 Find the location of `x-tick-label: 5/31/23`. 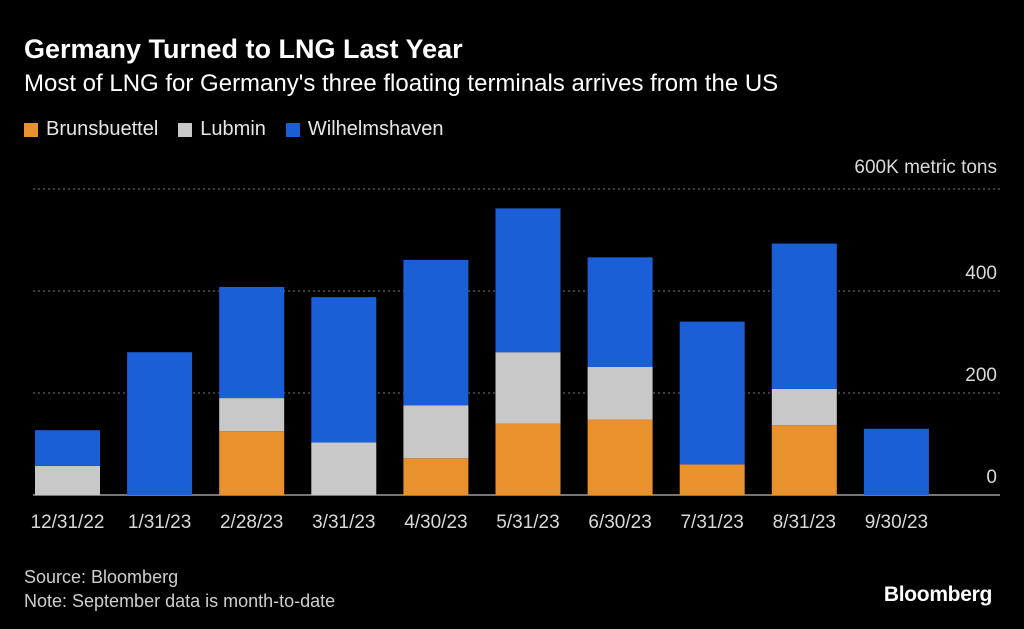

x-tick-label: 5/31/23 is located at coordinates (527, 522).